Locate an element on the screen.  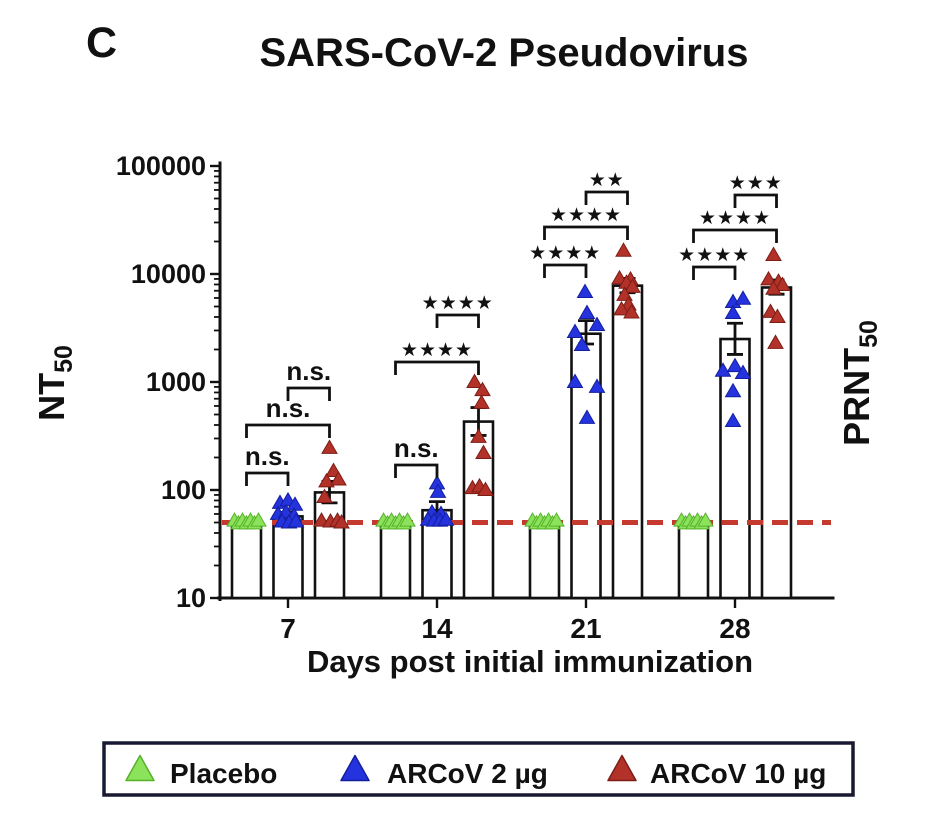
significance-label: ★★ is located at coordinates (607, 180).